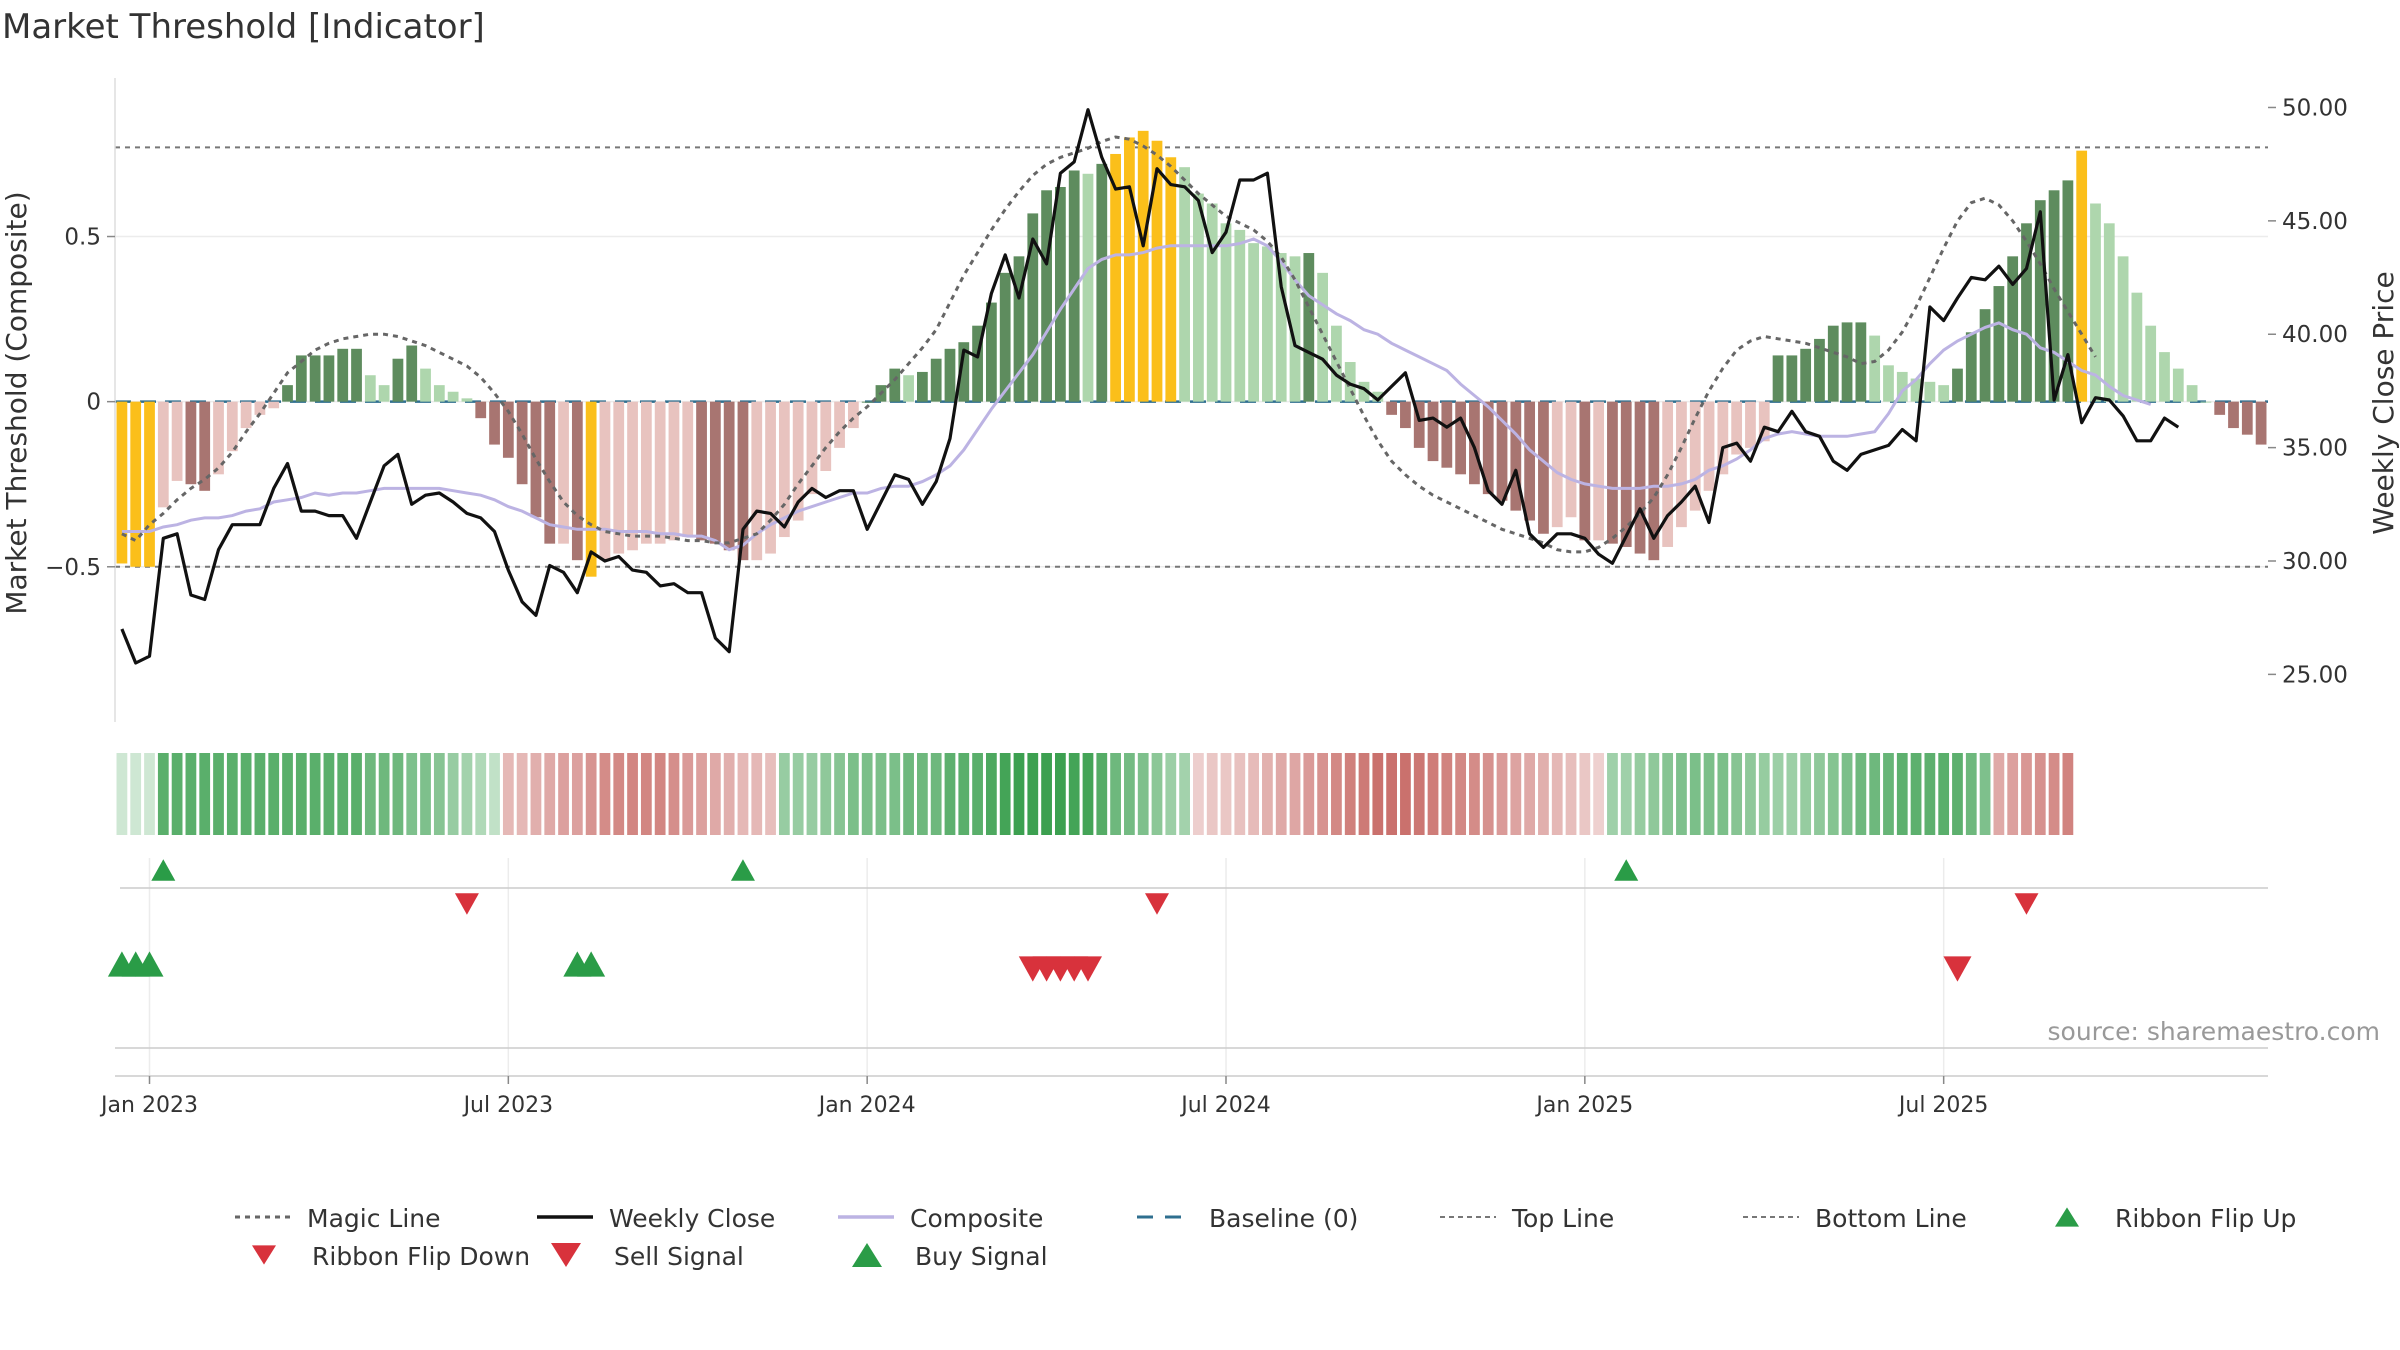 The image size is (2400, 1350). What do you see at coordinates (866, 1105) in the screenshot?
I see `x-tick-label: Jan 2024` at bounding box center [866, 1105].